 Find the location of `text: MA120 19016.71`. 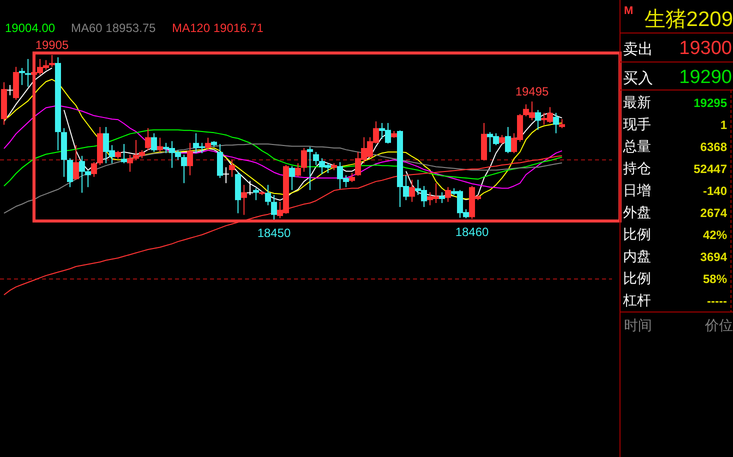

text: MA120 19016.71 is located at coordinates (218, 28).